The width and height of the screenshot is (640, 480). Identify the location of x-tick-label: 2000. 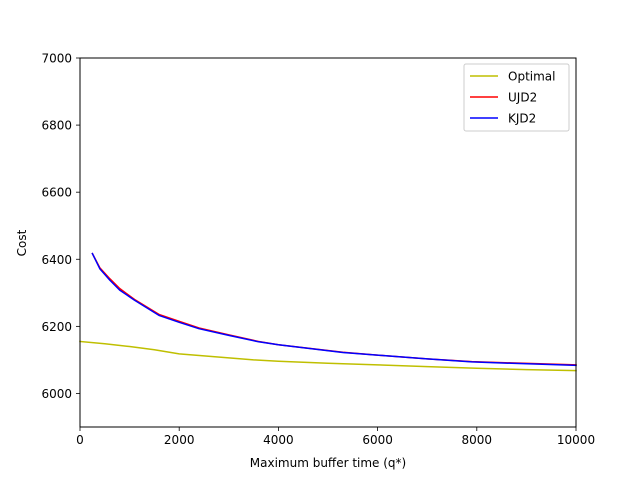
(179, 440).